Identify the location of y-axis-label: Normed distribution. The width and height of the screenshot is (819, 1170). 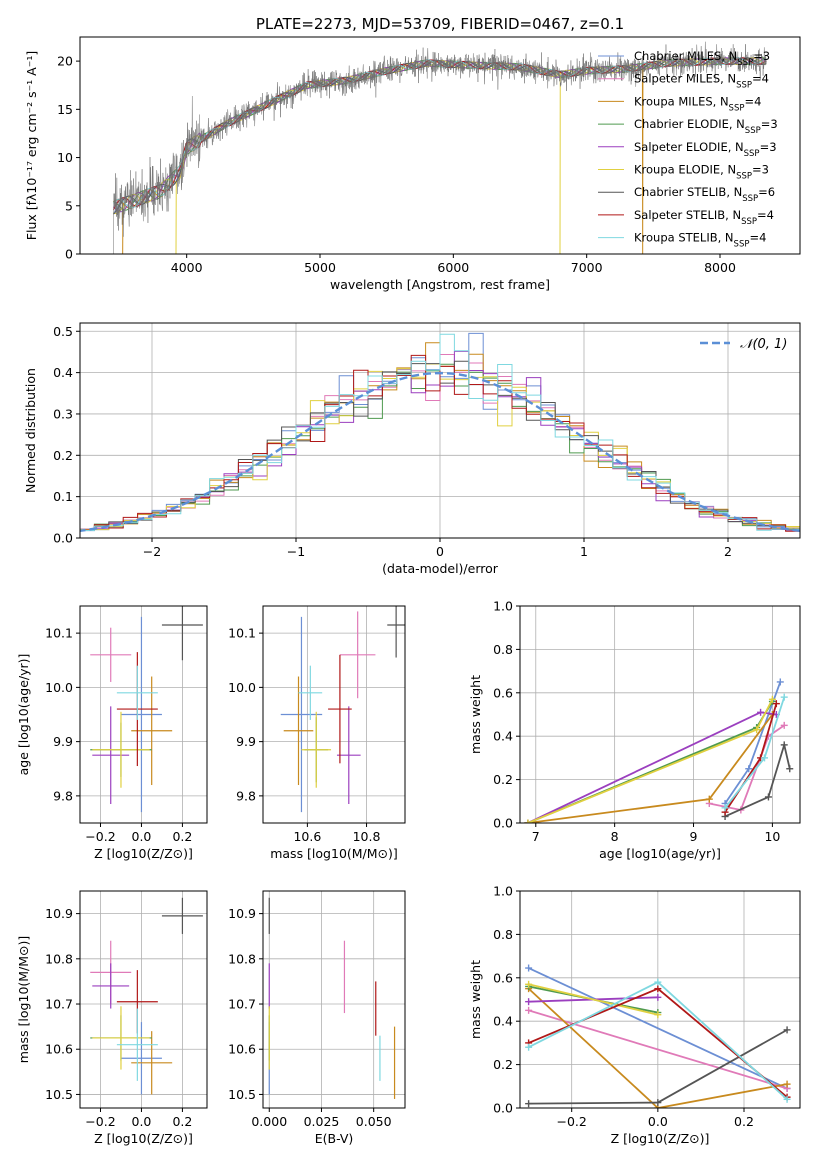
(30, 430).